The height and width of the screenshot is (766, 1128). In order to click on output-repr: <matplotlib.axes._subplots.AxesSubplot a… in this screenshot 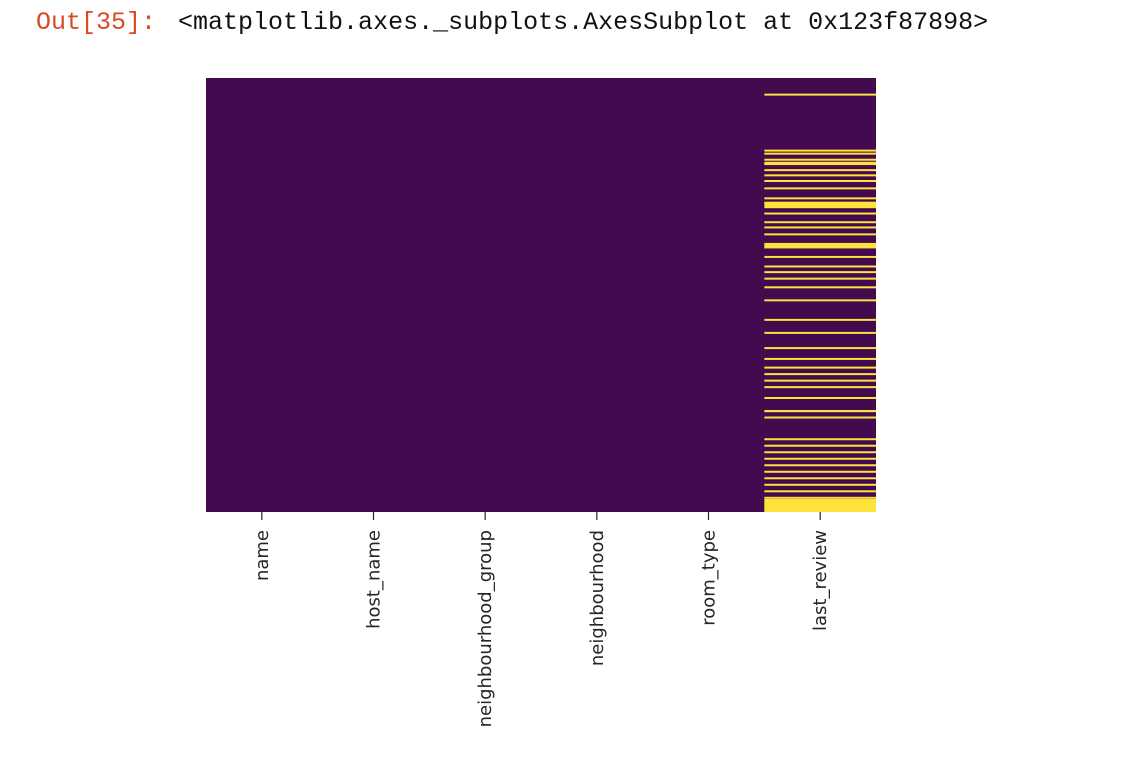, I will do `click(583, 22)`.